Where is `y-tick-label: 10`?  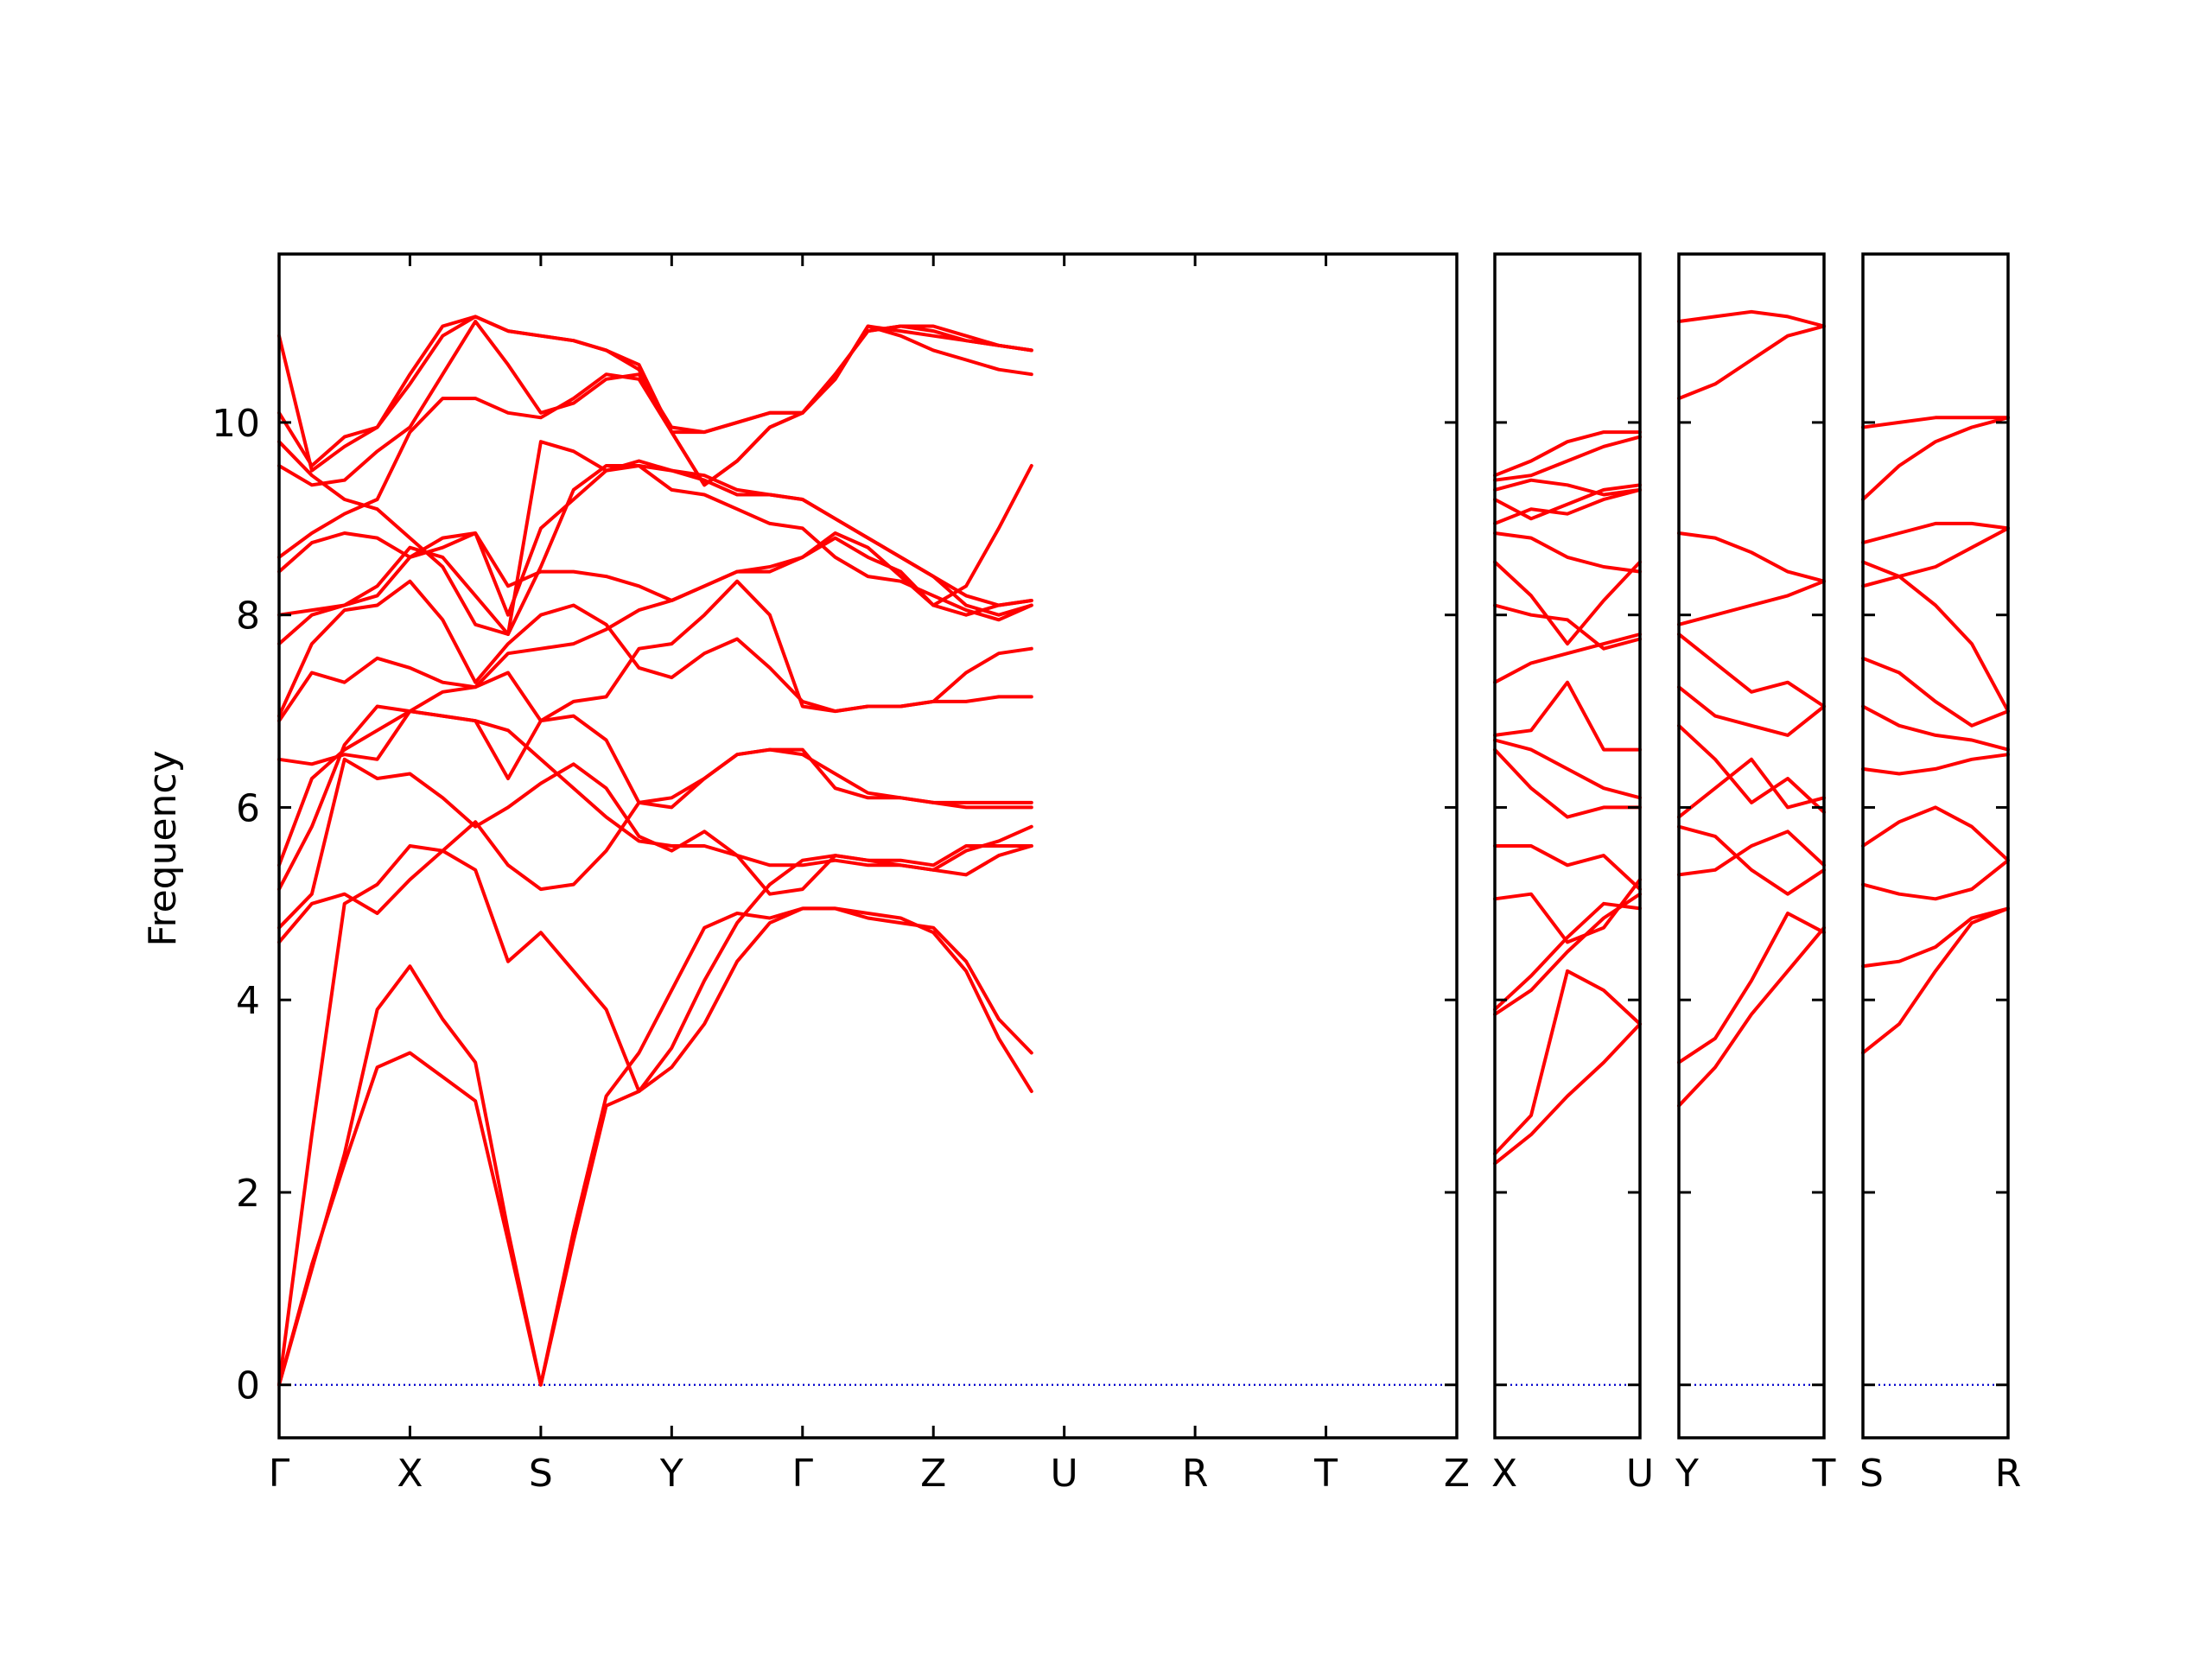
y-tick-label: 10 is located at coordinates (236, 424).